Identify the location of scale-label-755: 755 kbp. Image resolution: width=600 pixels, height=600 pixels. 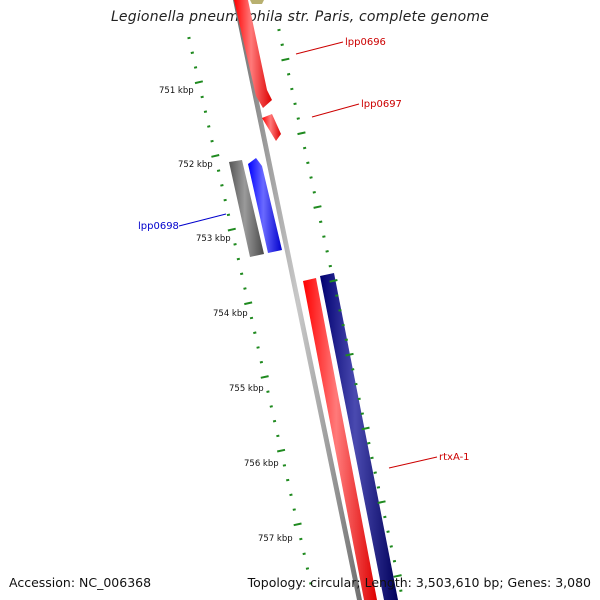
(246, 389).